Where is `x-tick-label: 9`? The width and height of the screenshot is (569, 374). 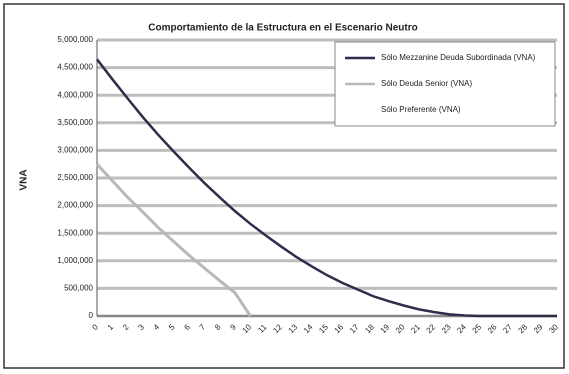 x-tick-label: 9 is located at coordinates (233, 327).